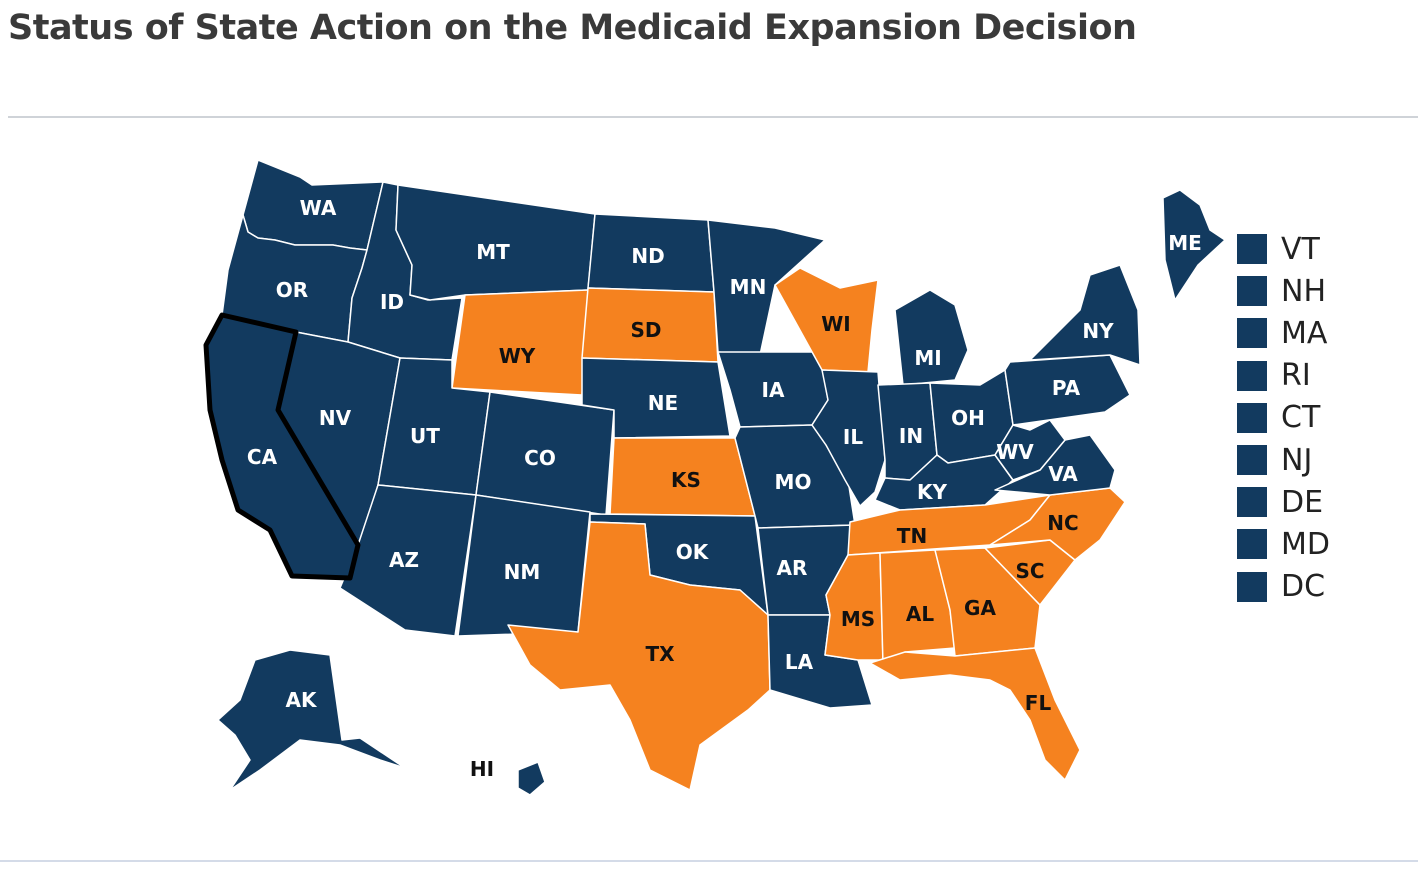  Describe the element at coordinates (482, 769) in the screenshot. I see `state-label-hi: HI` at that location.